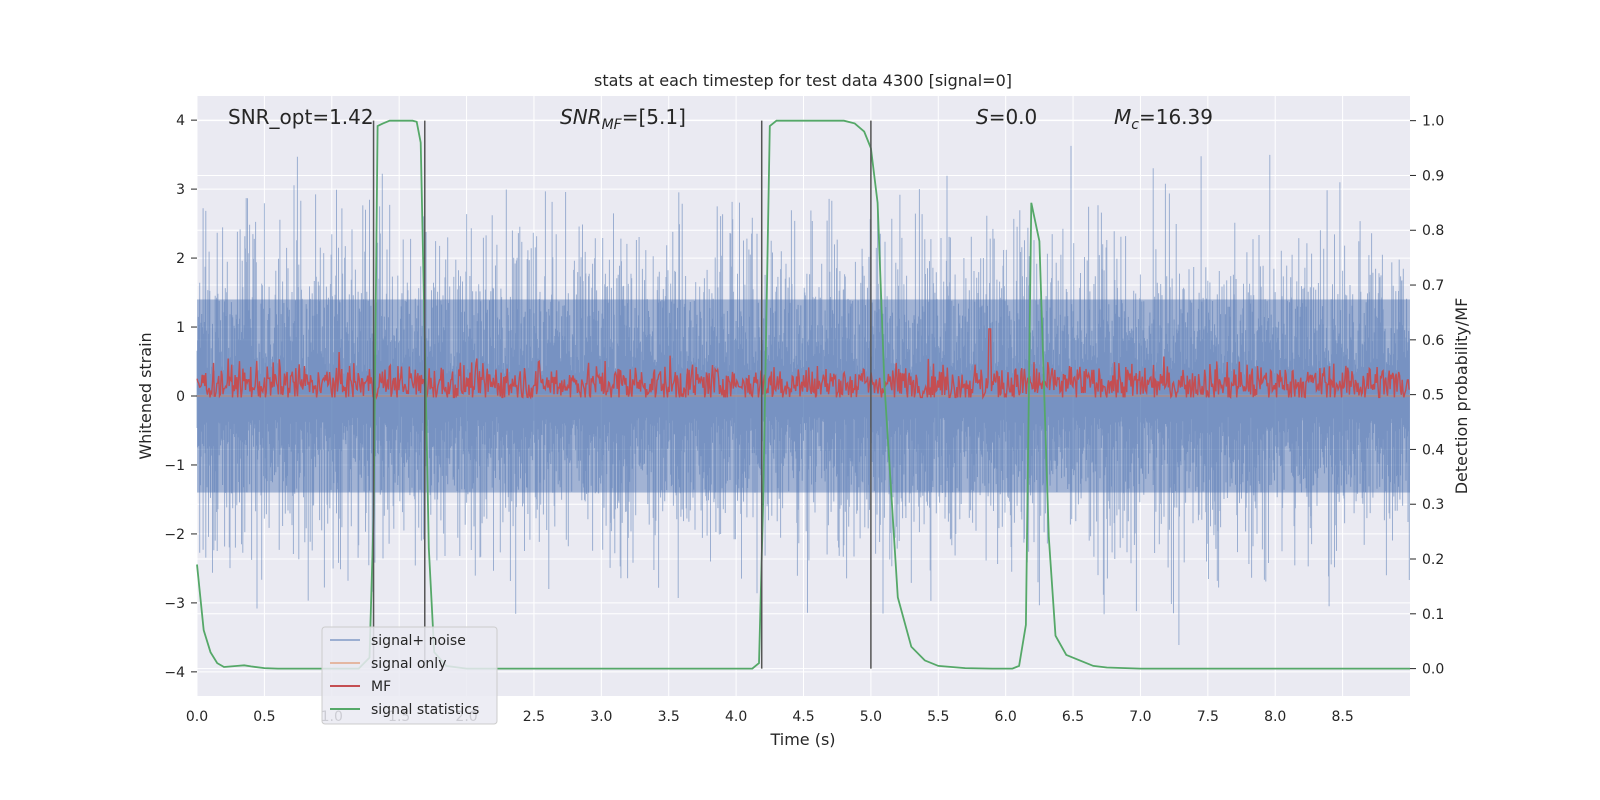  I want to click on x-tick-label: 6.0, so click(1006, 717).